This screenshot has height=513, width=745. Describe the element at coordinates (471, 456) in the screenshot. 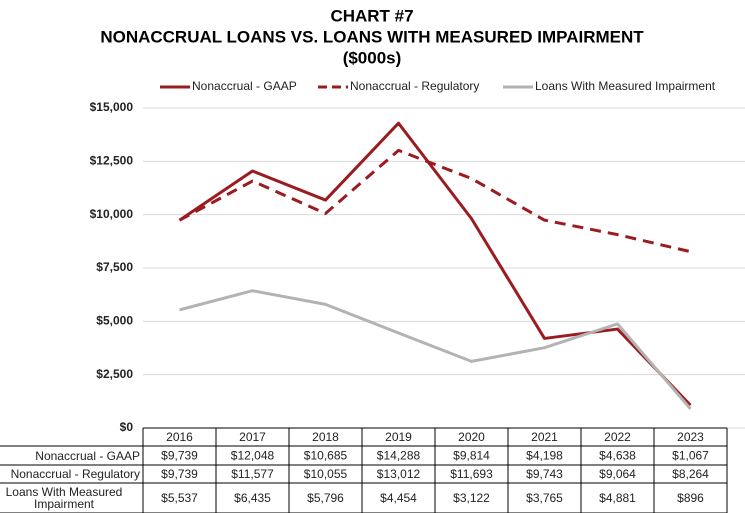

I see `table-value: $9,814` at that location.